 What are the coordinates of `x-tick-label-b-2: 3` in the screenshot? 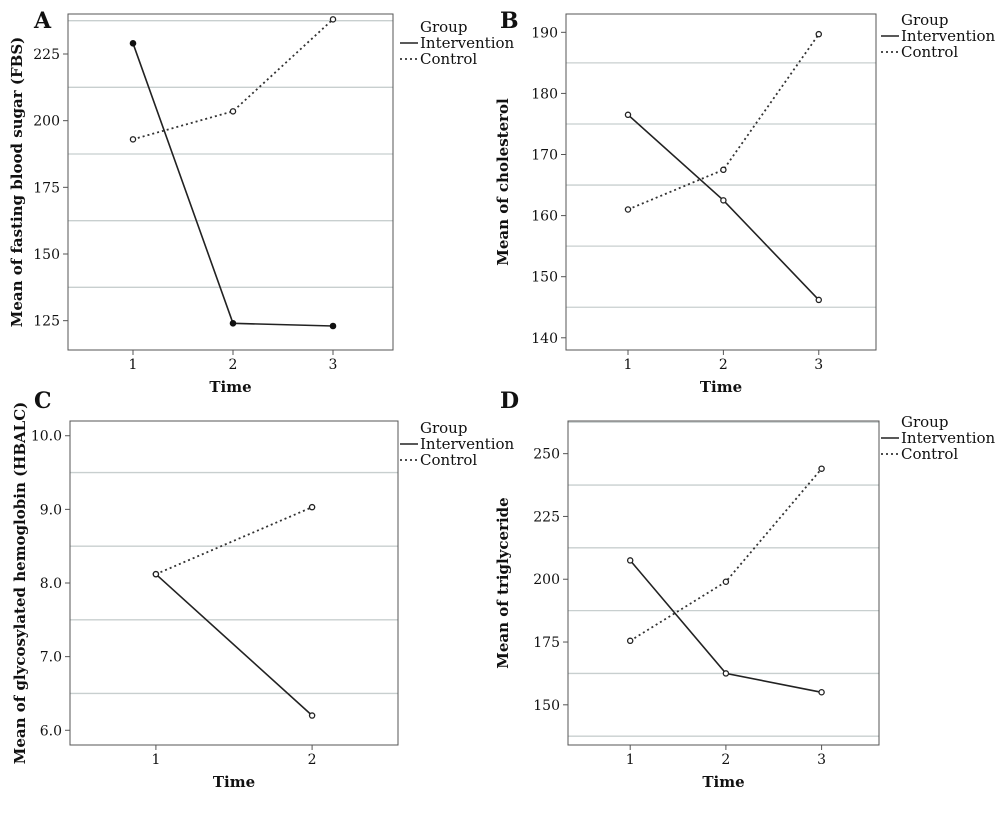 It's located at (818, 365).